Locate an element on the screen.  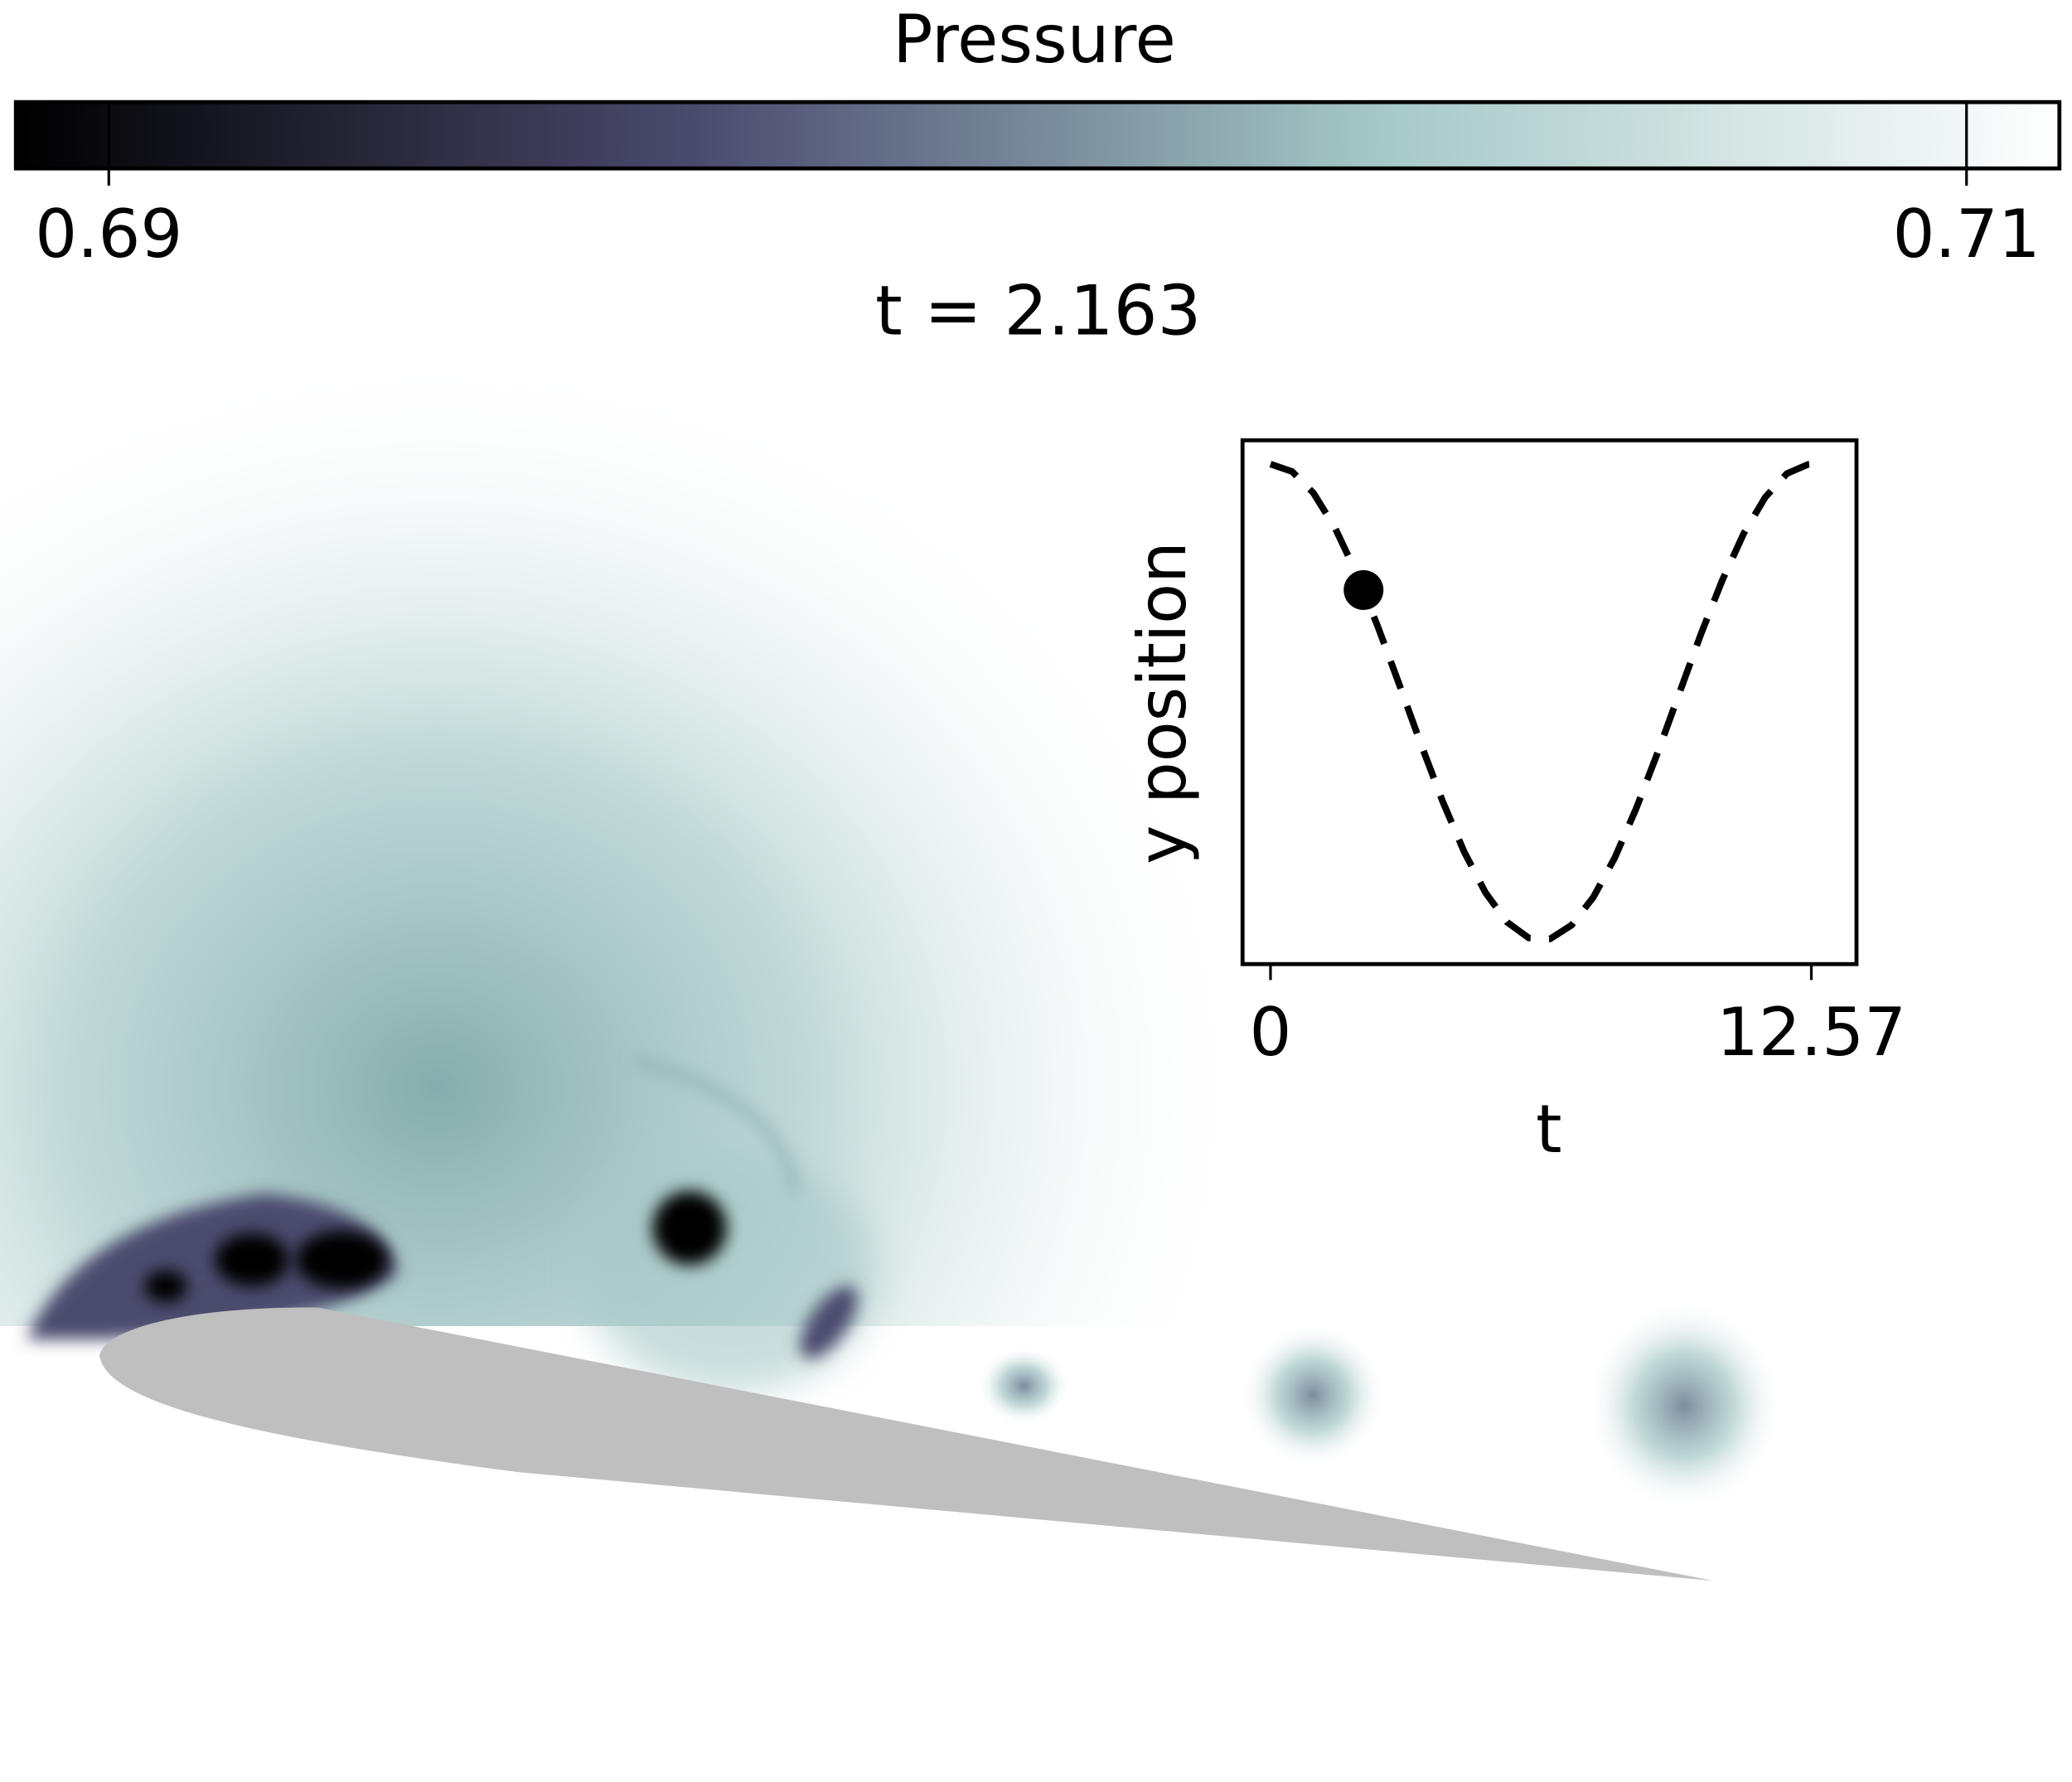
colorbar-label: Pressure is located at coordinates (1034, 39).